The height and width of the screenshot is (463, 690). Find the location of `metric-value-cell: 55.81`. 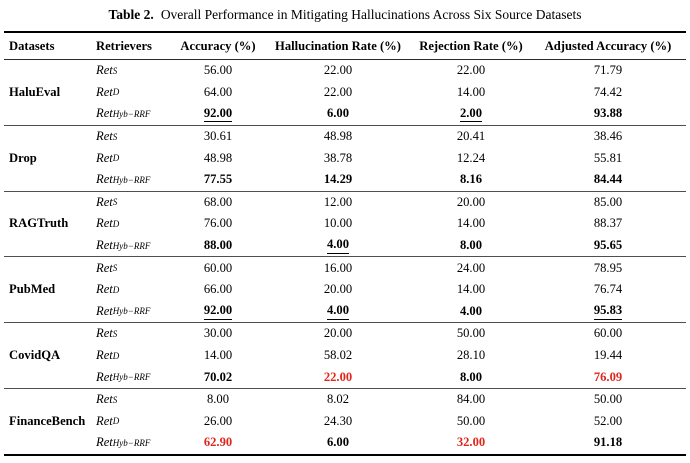

metric-value-cell: 55.81 is located at coordinates (608, 157).